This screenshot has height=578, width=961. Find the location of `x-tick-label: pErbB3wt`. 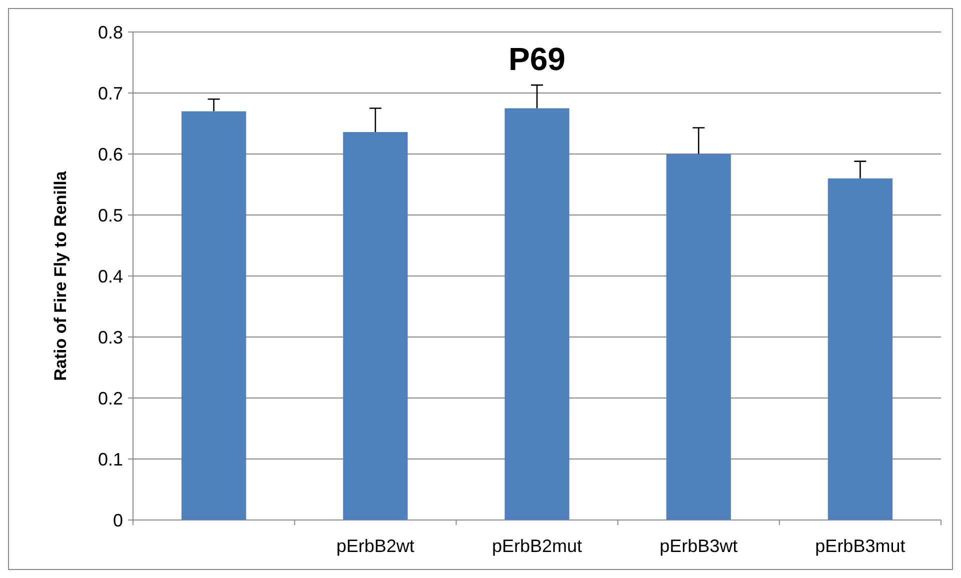

x-tick-label: pErbB3wt is located at coordinates (699, 546).